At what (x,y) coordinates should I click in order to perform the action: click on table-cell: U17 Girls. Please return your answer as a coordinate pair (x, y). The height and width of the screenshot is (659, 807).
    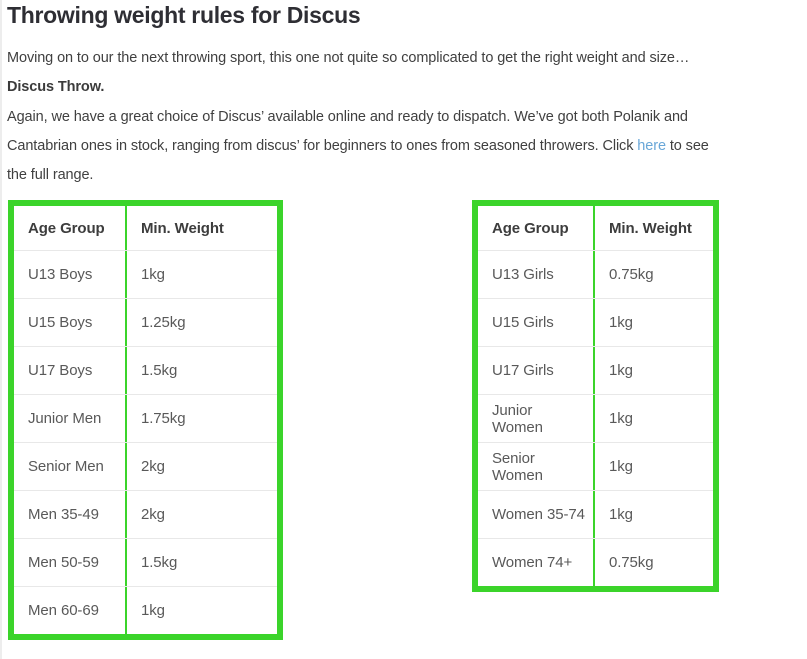
    Looking at the image, I should click on (523, 370).